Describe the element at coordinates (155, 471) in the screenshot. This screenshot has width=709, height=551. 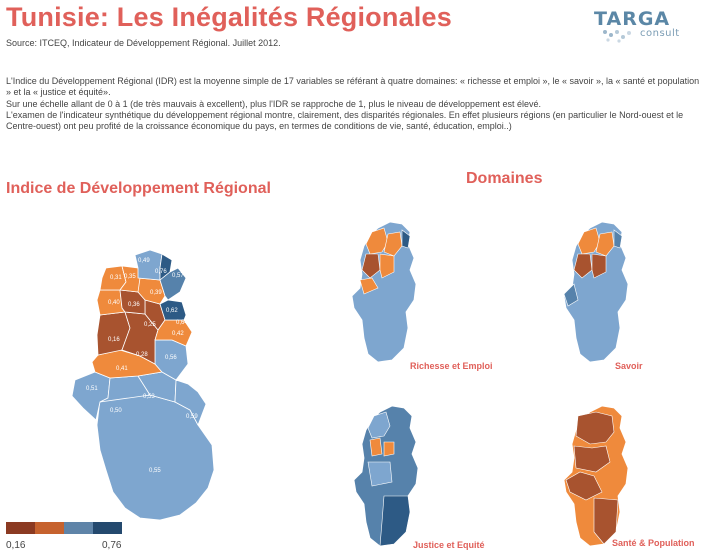
I see `region-label: 0,55` at that location.